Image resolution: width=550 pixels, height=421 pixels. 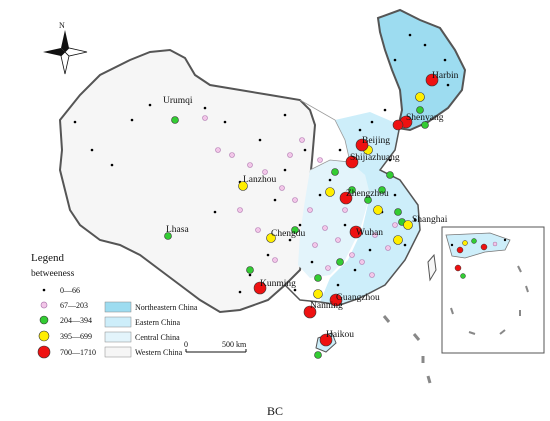 I want to click on legend-subtitle: betweeness, so click(x=53, y=274).